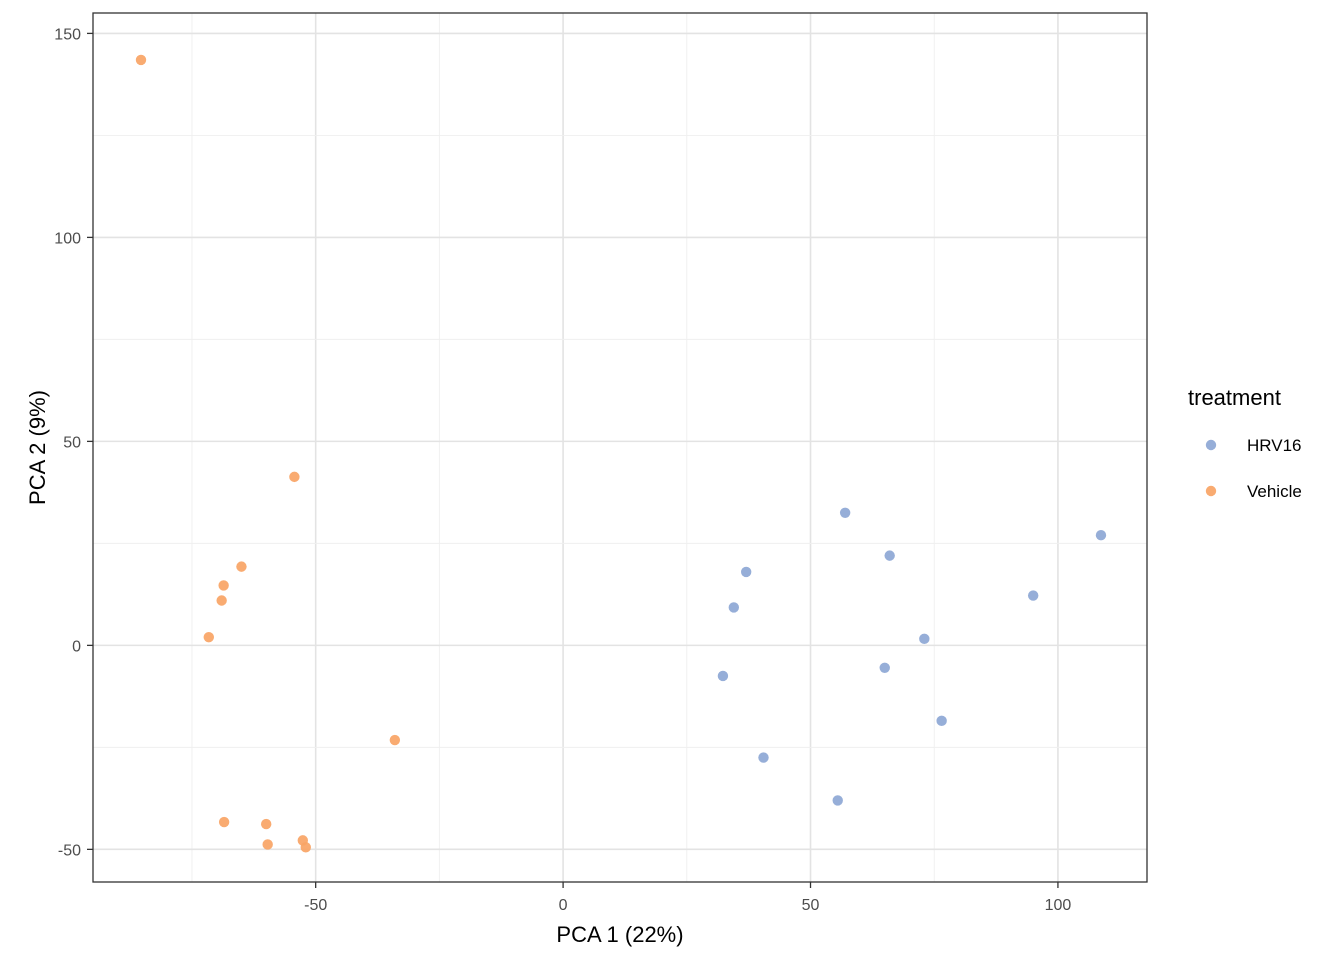 Image resolution: width=1344 pixels, height=960 pixels. What do you see at coordinates (1274, 491) in the screenshot?
I see `legend-label: Vehicle` at bounding box center [1274, 491].